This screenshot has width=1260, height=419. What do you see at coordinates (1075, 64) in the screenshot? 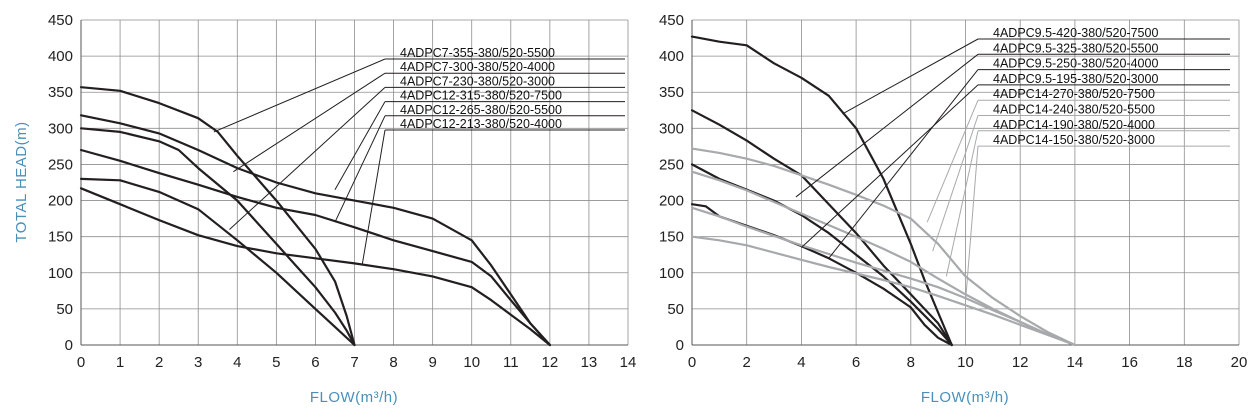
I see `series-label: 4ADPC9.5-250-380/520-4000` at bounding box center [1075, 64].